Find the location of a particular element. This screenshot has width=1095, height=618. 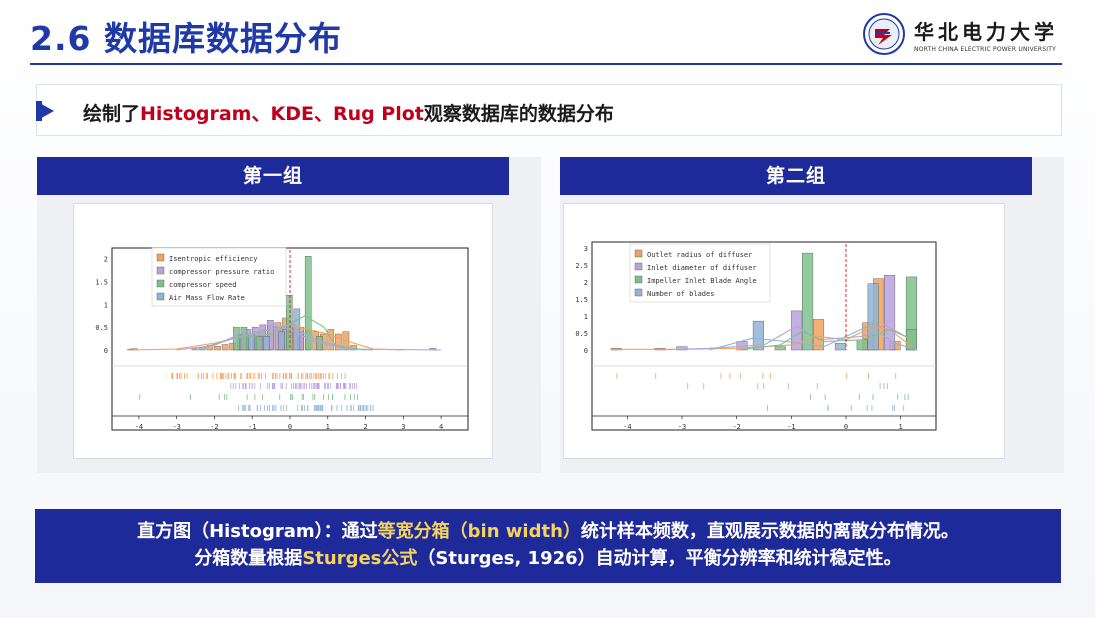

x-tick-label: 2 is located at coordinates (365, 427).